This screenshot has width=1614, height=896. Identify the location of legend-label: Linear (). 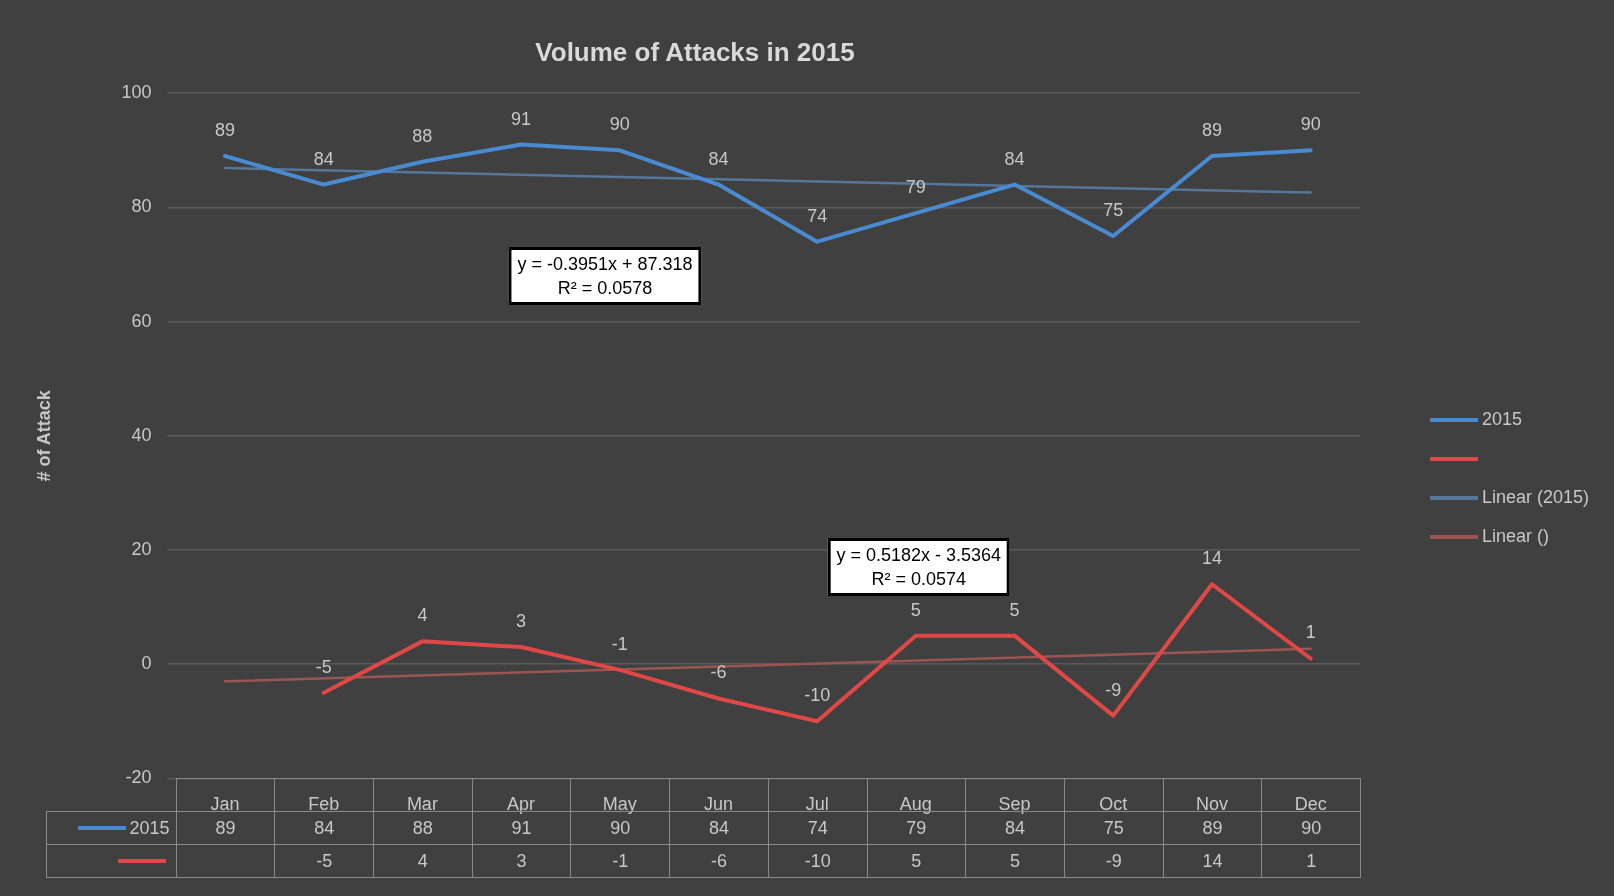
(1516, 536).